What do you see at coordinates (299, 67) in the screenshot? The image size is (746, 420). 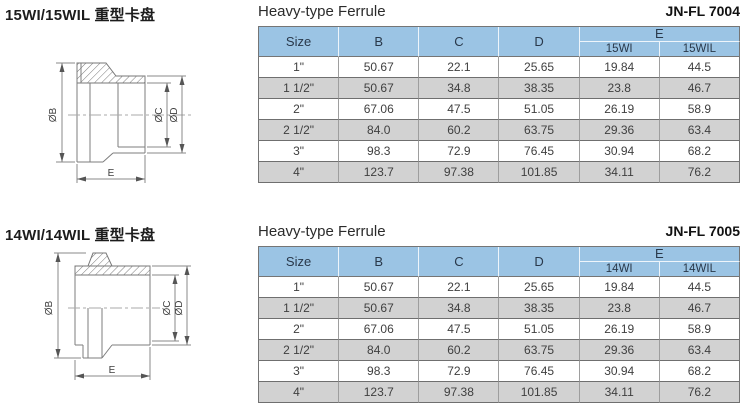 I see `cell-size: 1"` at bounding box center [299, 67].